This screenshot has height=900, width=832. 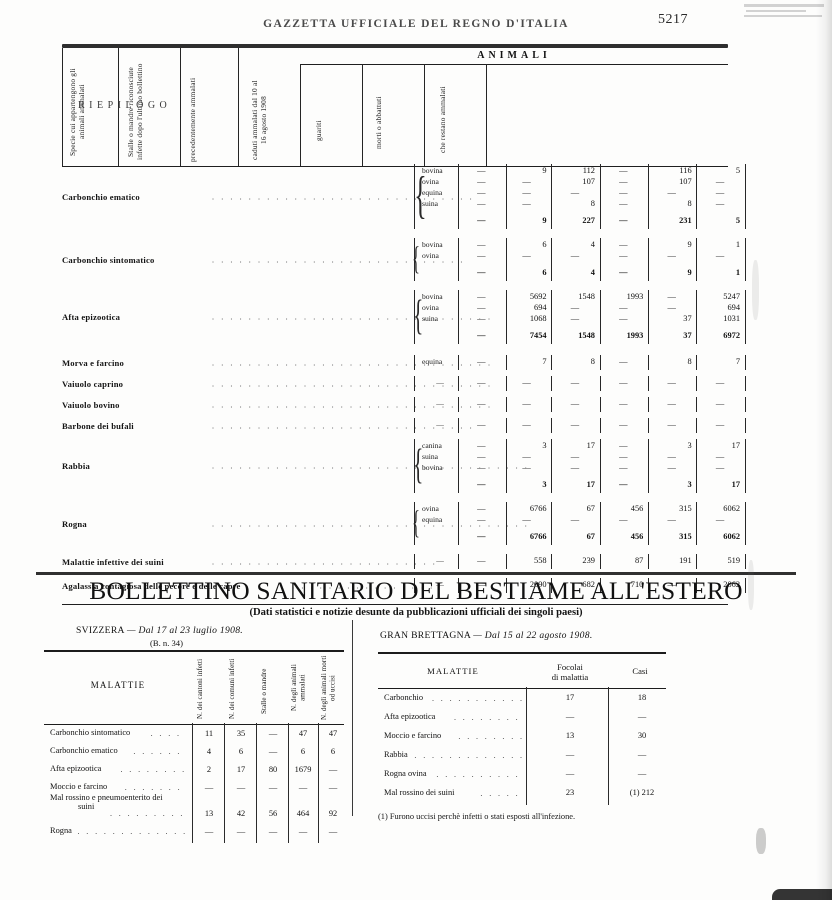 I want to click on total-value: 315, so click(x=685, y=536).